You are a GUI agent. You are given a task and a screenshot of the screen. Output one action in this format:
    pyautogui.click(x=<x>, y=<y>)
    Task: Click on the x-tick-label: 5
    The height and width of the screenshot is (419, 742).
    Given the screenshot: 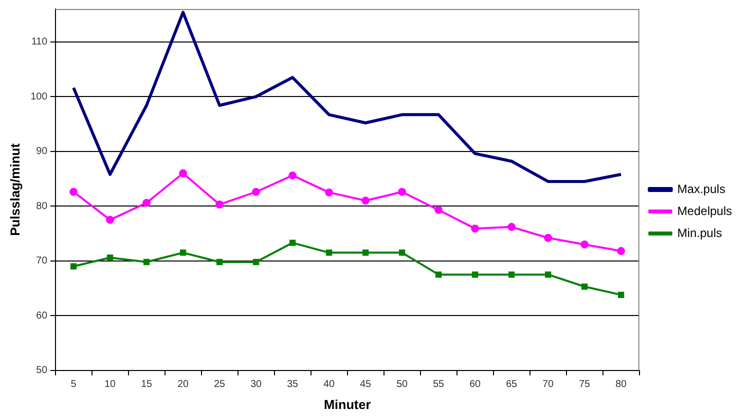 What is the action you would take?
    pyautogui.click(x=73, y=384)
    